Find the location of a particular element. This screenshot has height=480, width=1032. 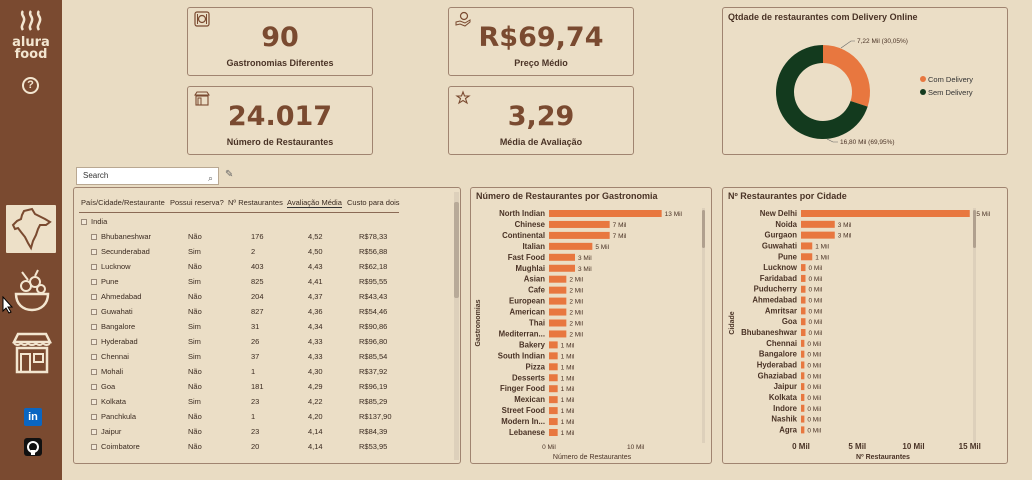

table-row: Chennai Sim 37 4,33 R$85,54 is located at coordinates (239, 356).